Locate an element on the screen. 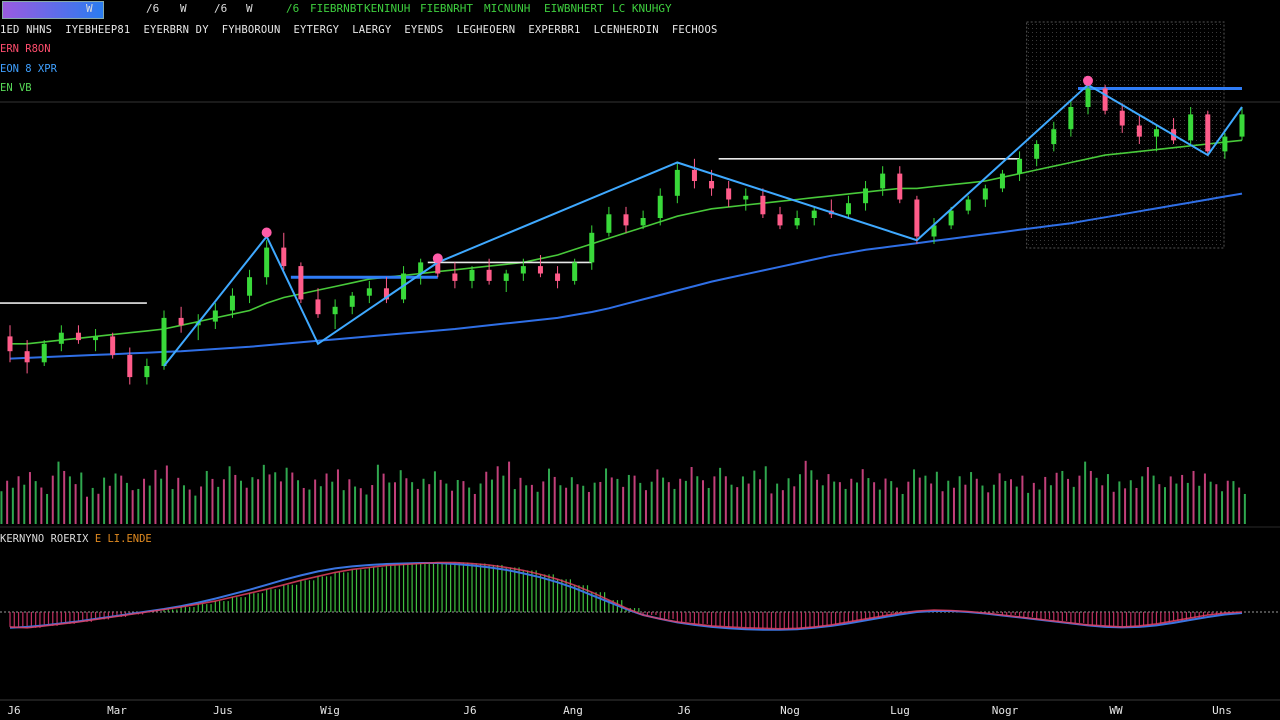 Image resolution: width=1280 pixels, height=720 pixels. x-tick-label: Jus is located at coordinates (223, 710).